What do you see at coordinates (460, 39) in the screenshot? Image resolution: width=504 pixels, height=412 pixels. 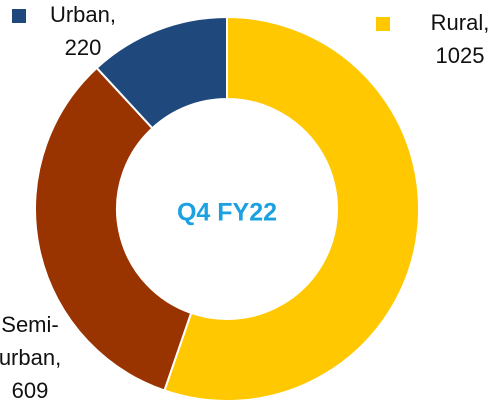 I see `data-label: Rural, 1025` at bounding box center [460, 39].